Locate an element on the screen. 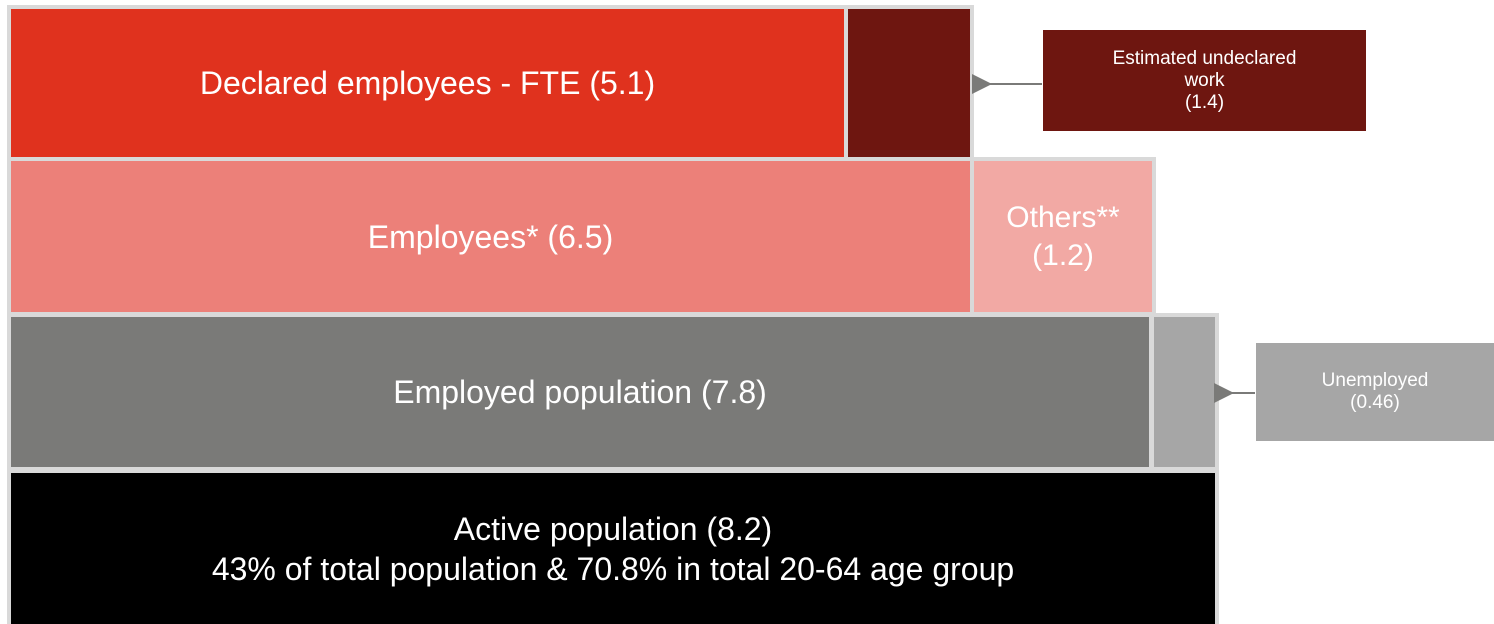 Image resolution: width=1494 pixels, height=624 pixels. label: Employees* (6.5) is located at coordinates (490, 236).